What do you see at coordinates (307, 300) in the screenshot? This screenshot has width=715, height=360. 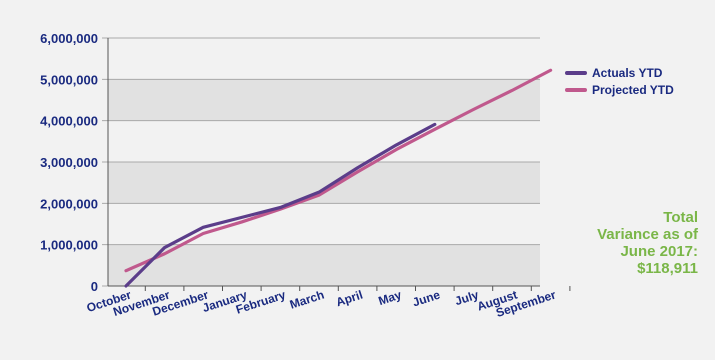 I see `x-tick-label: March` at bounding box center [307, 300].